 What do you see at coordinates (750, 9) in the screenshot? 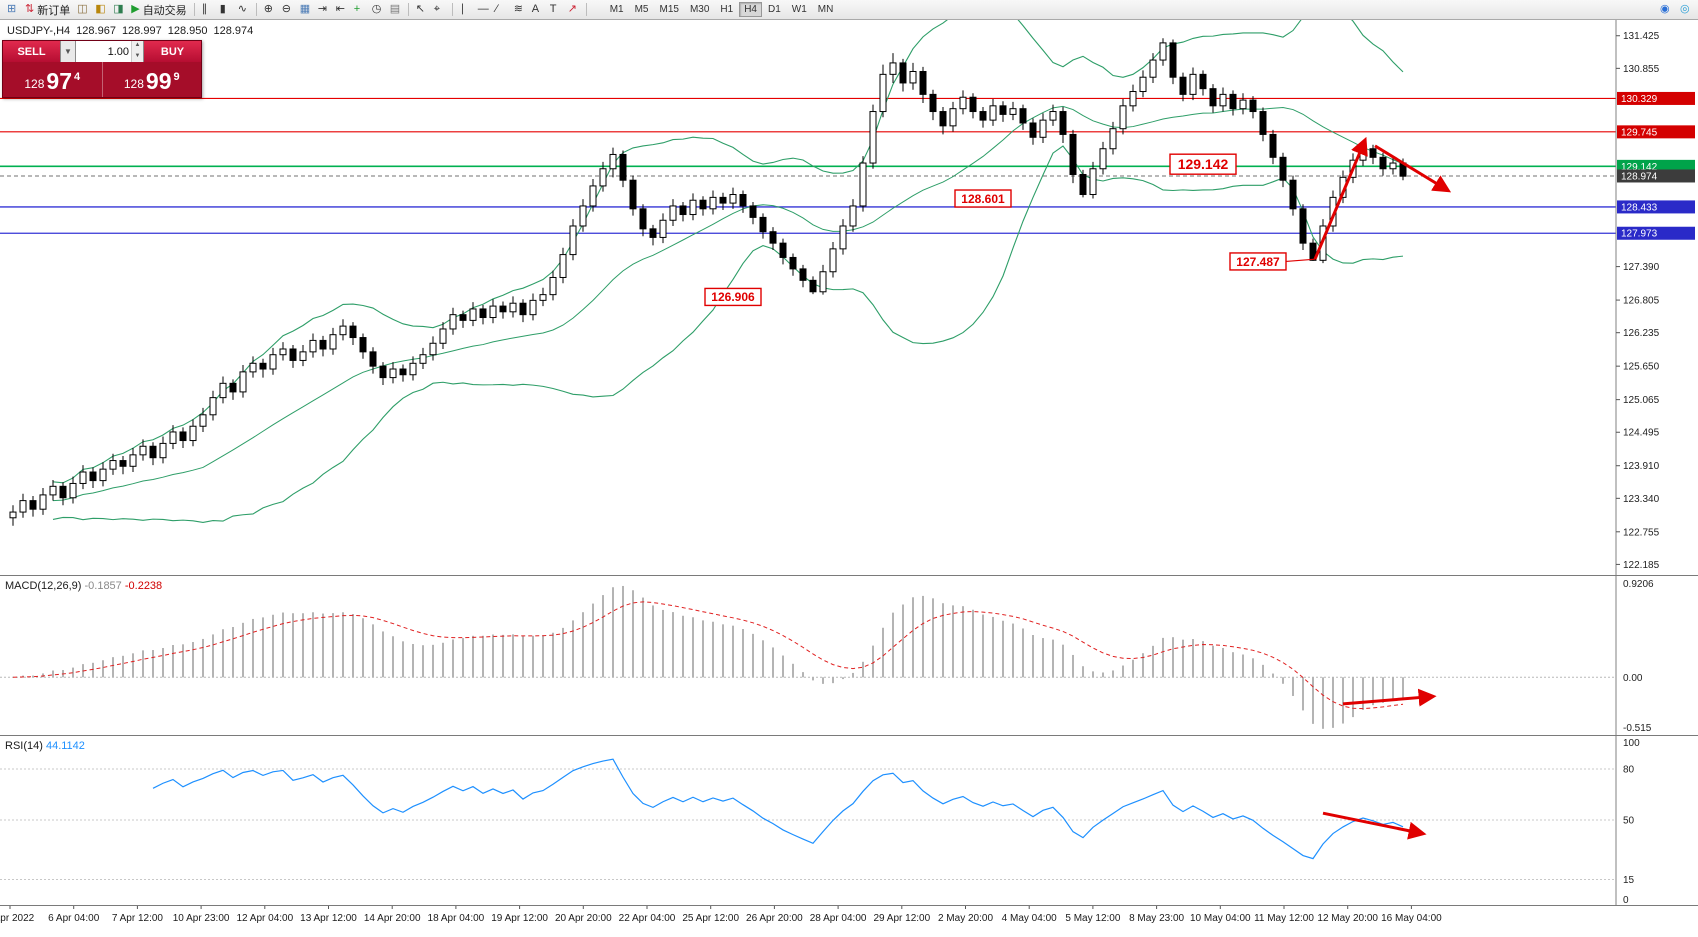
I see `timeframe-h4: H4` at bounding box center [750, 9].